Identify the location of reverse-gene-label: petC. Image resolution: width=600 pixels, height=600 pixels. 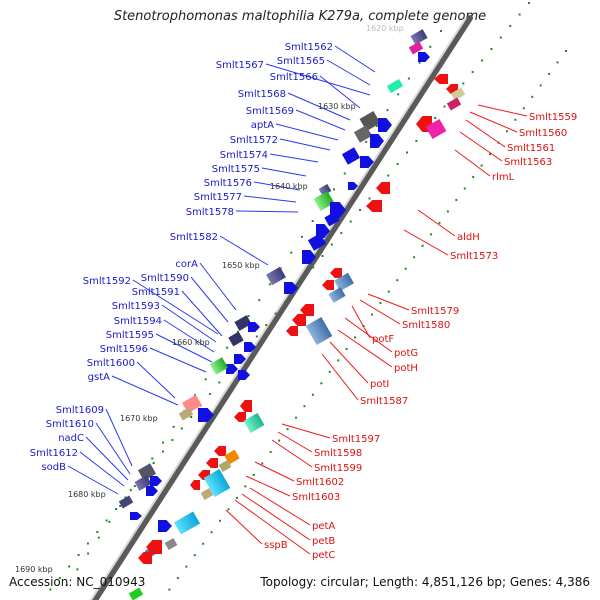
(323, 555).